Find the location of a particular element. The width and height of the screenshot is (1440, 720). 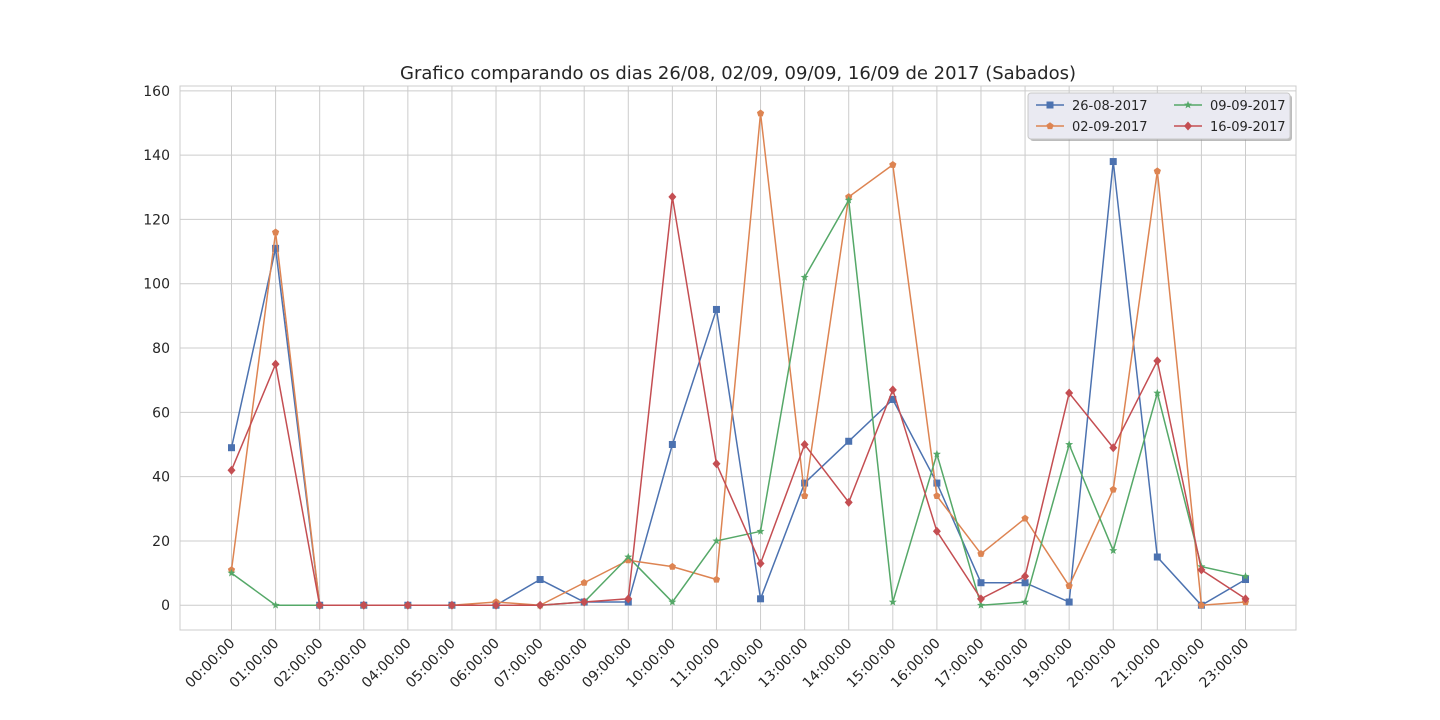

legend: 26-08-2017 02-09-2017 09-09-2017 16-09-2017 is located at coordinates (1159, 116).